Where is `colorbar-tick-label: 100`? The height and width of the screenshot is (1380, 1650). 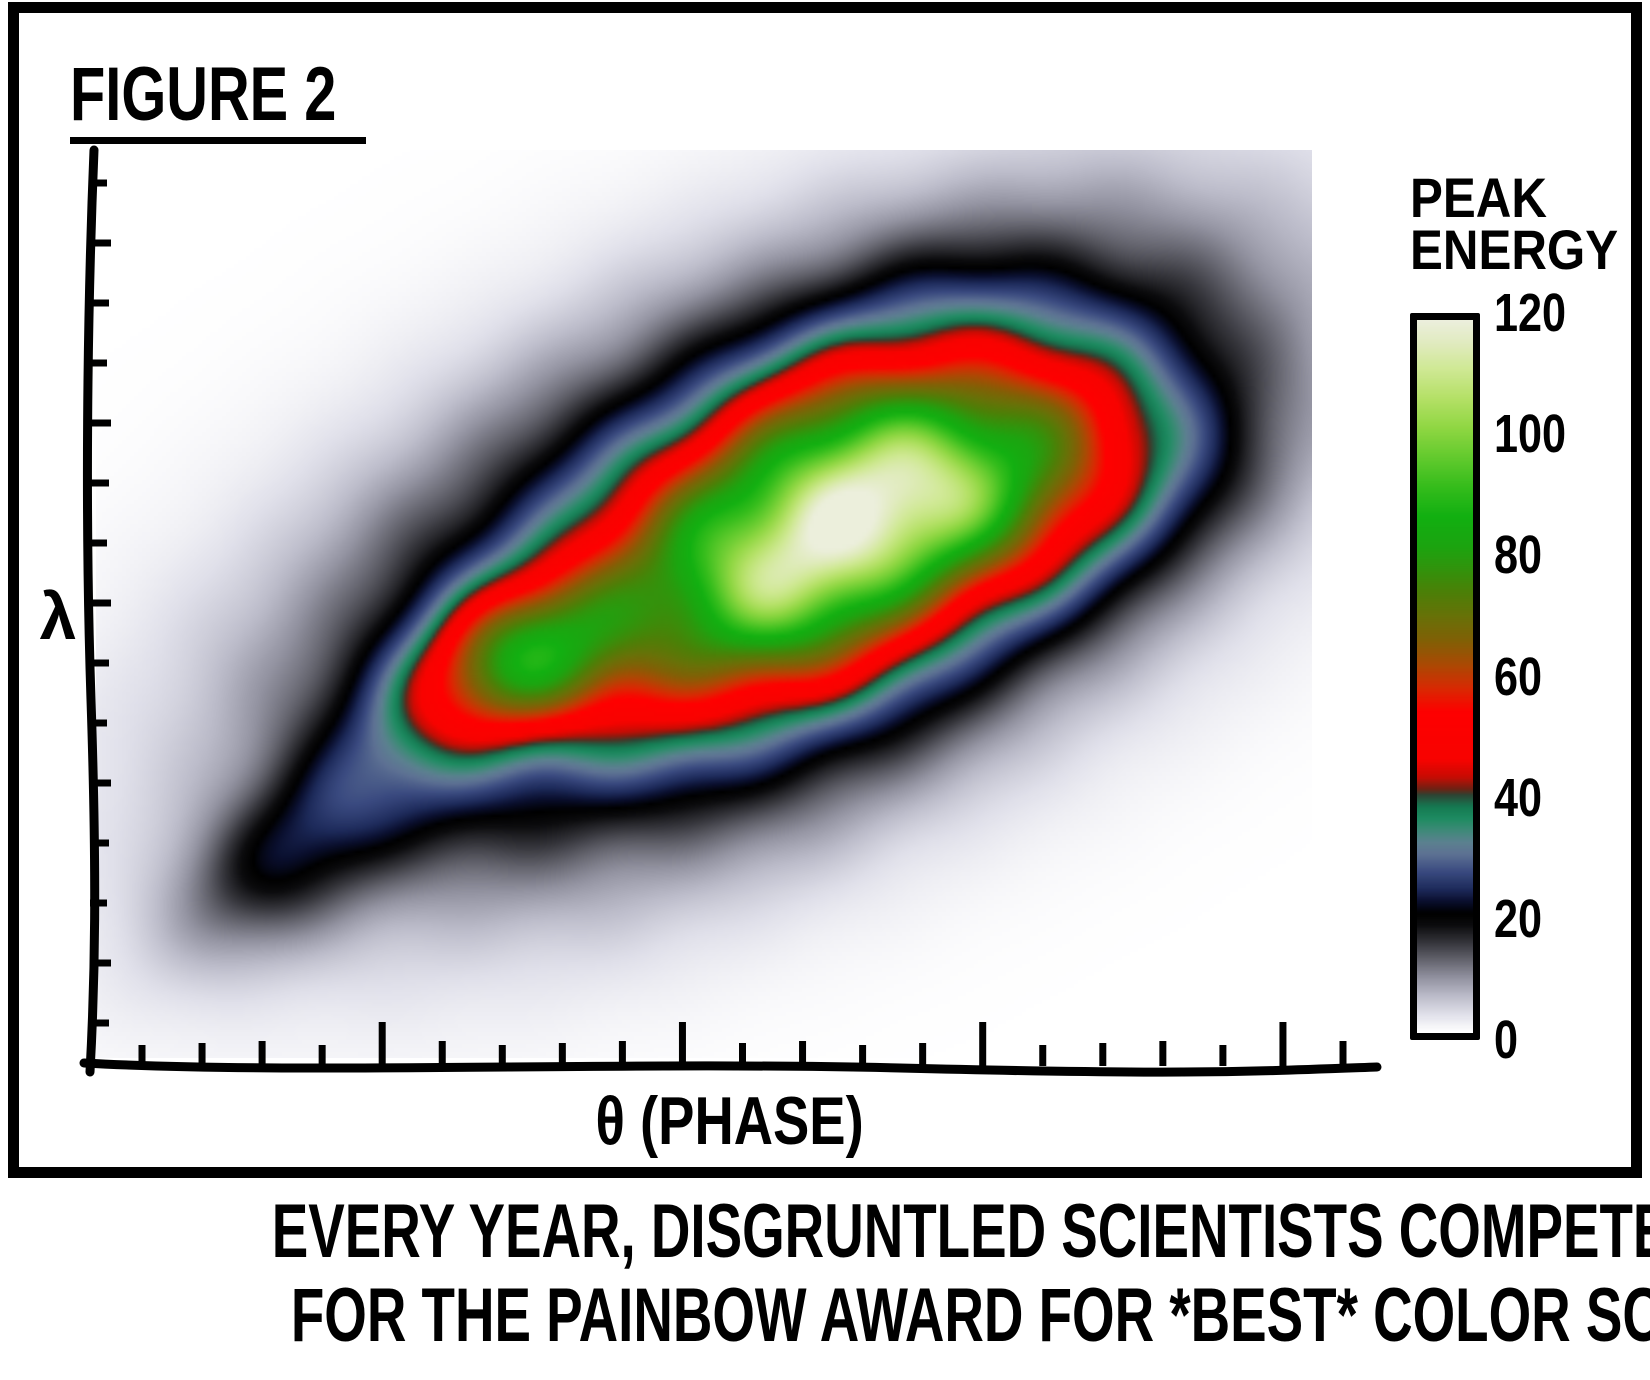 colorbar-tick-label: 100 is located at coordinates (1539, 434).